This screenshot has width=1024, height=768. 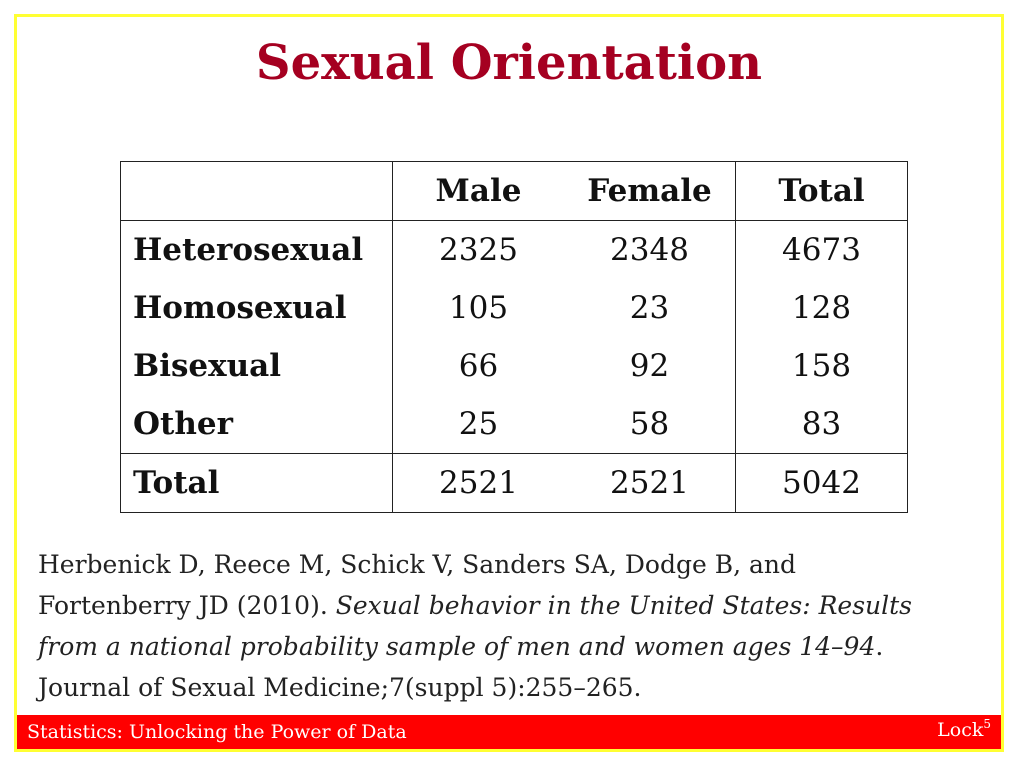 What do you see at coordinates (960, 730) in the screenshot?
I see `footer-author-name: Lock` at bounding box center [960, 730].